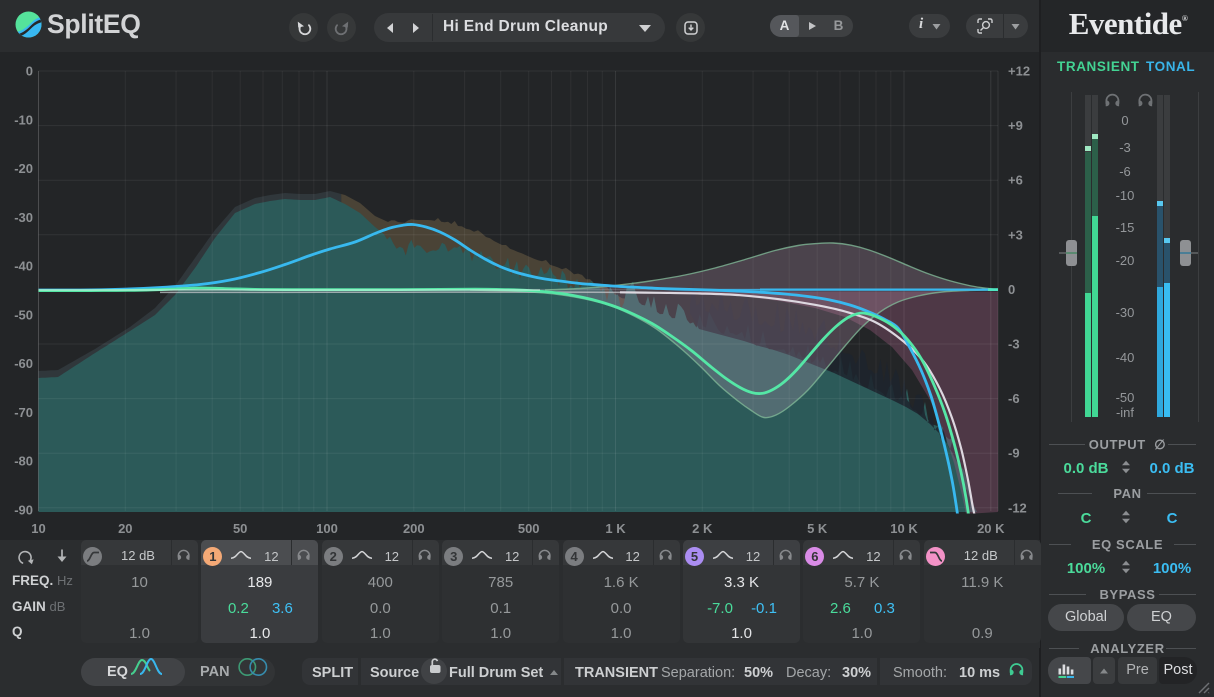  Describe the element at coordinates (1014, 344) in the screenshot. I see `svg-text: -3` at that location.